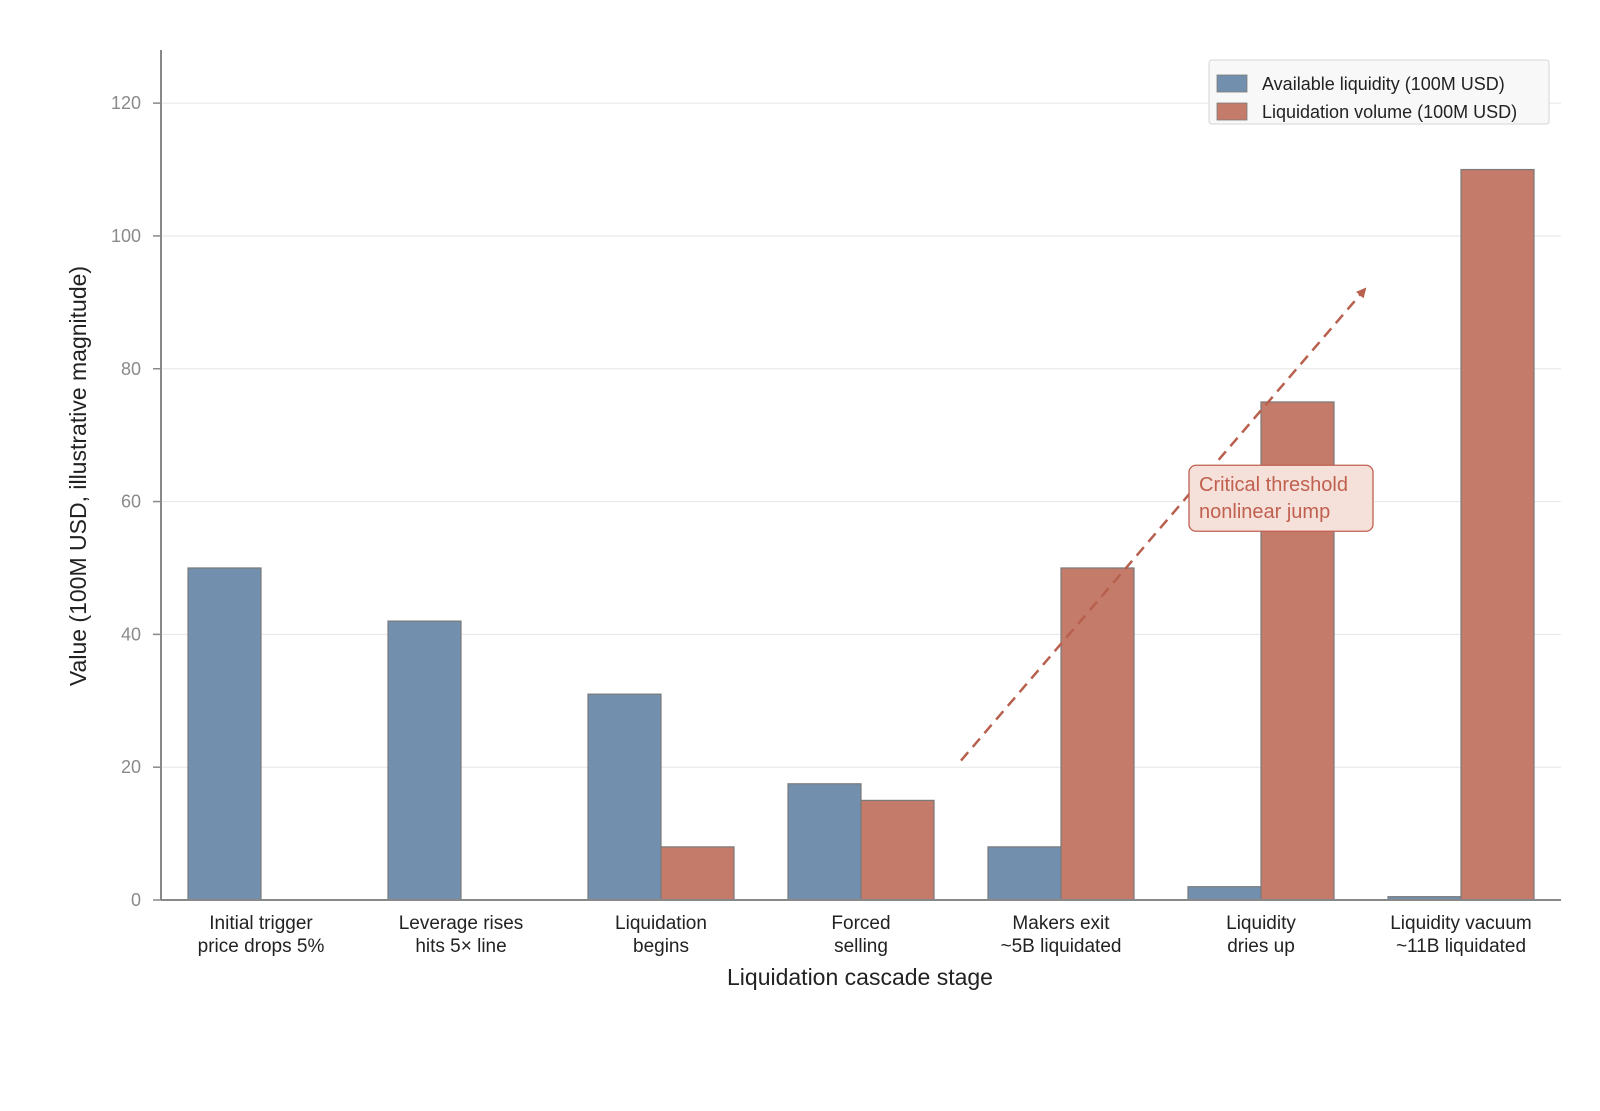 The height and width of the screenshot is (1111, 1600). Describe the element at coordinates (126, 103) in the screenshot. I see `y-tick-label: 120` at that location.